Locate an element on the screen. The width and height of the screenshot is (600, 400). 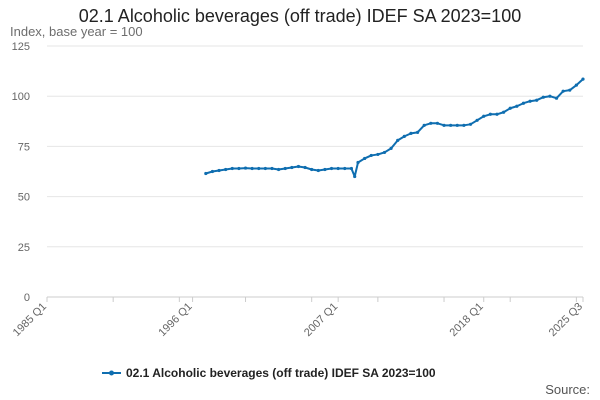
x-tick-label: 2025 Q3 is located at coordinates (566, 320).